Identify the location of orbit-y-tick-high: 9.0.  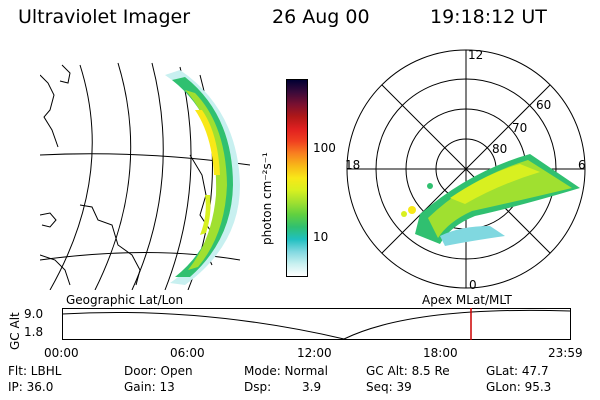
(34, 314).